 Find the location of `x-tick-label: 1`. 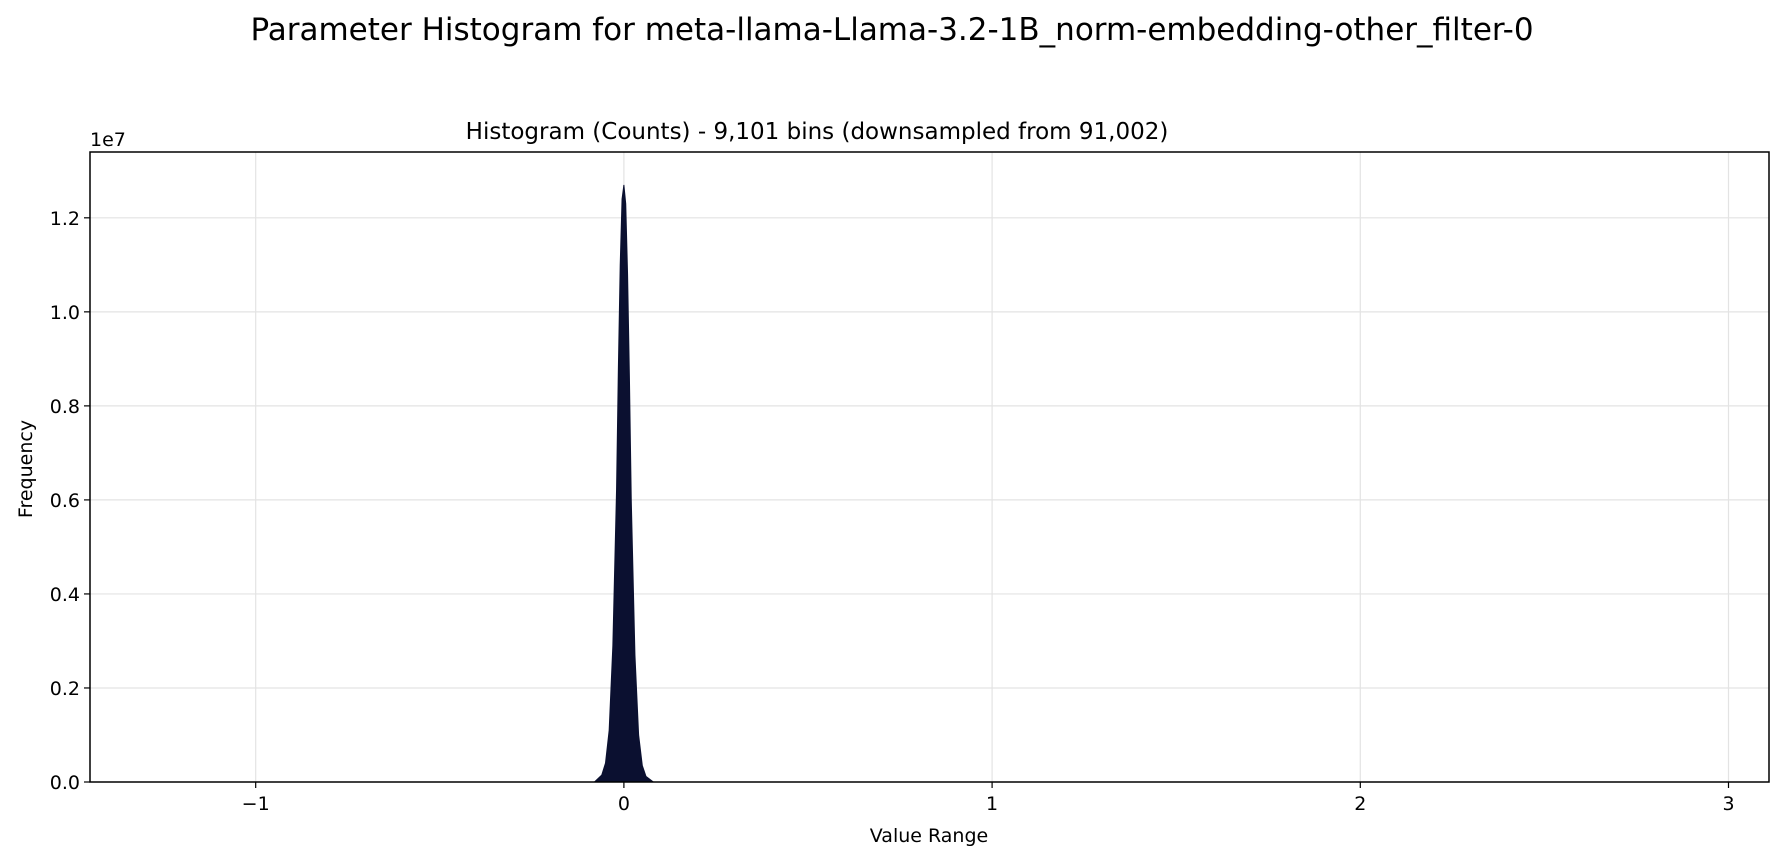

x-tick-label: 1 is located at coordinates (992, 804).